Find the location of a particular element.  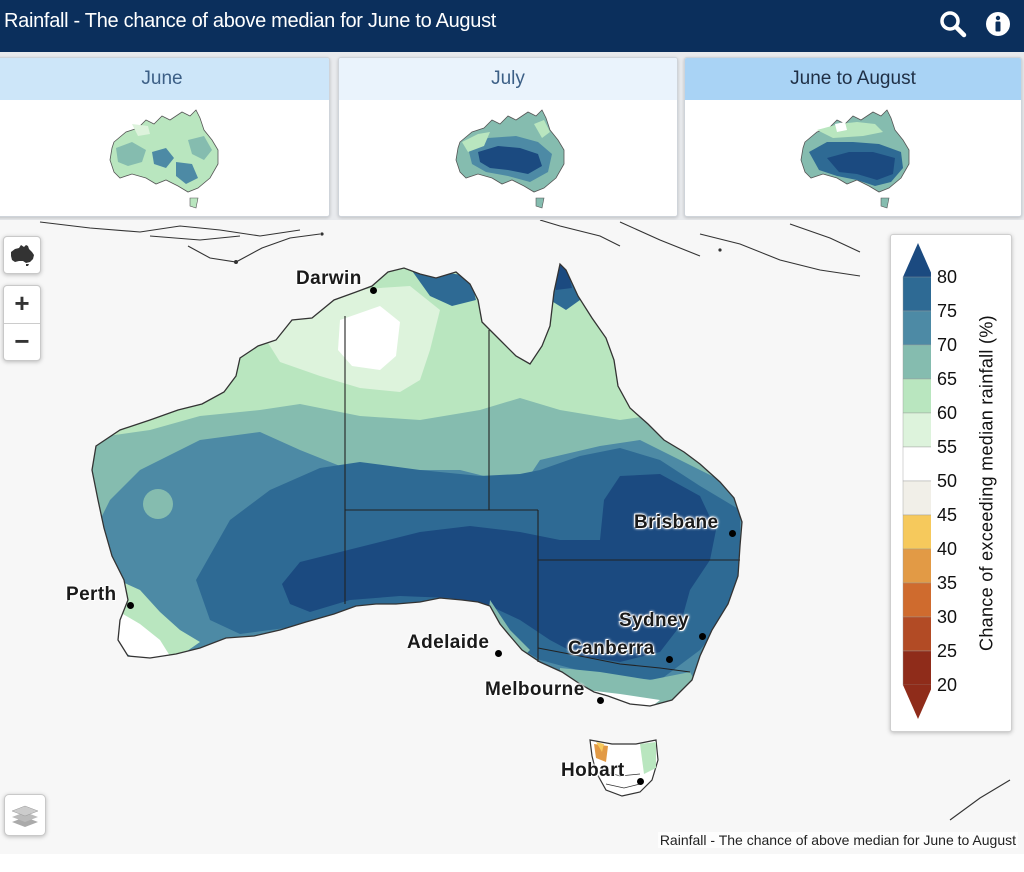

legend-value: 35 is located at coordinates (947, 583).